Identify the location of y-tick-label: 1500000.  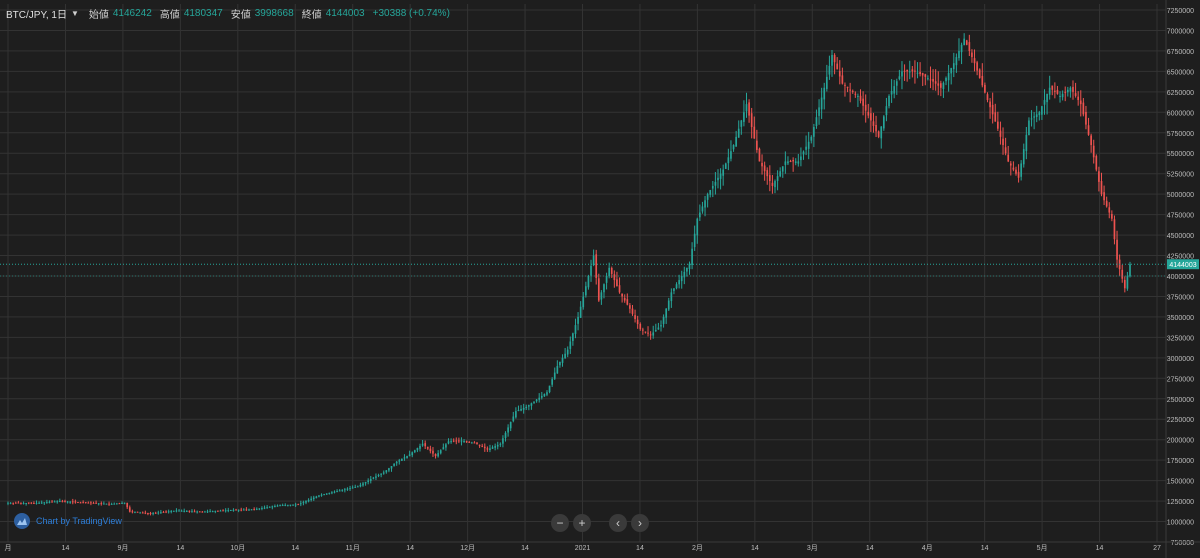
(1180, 482).